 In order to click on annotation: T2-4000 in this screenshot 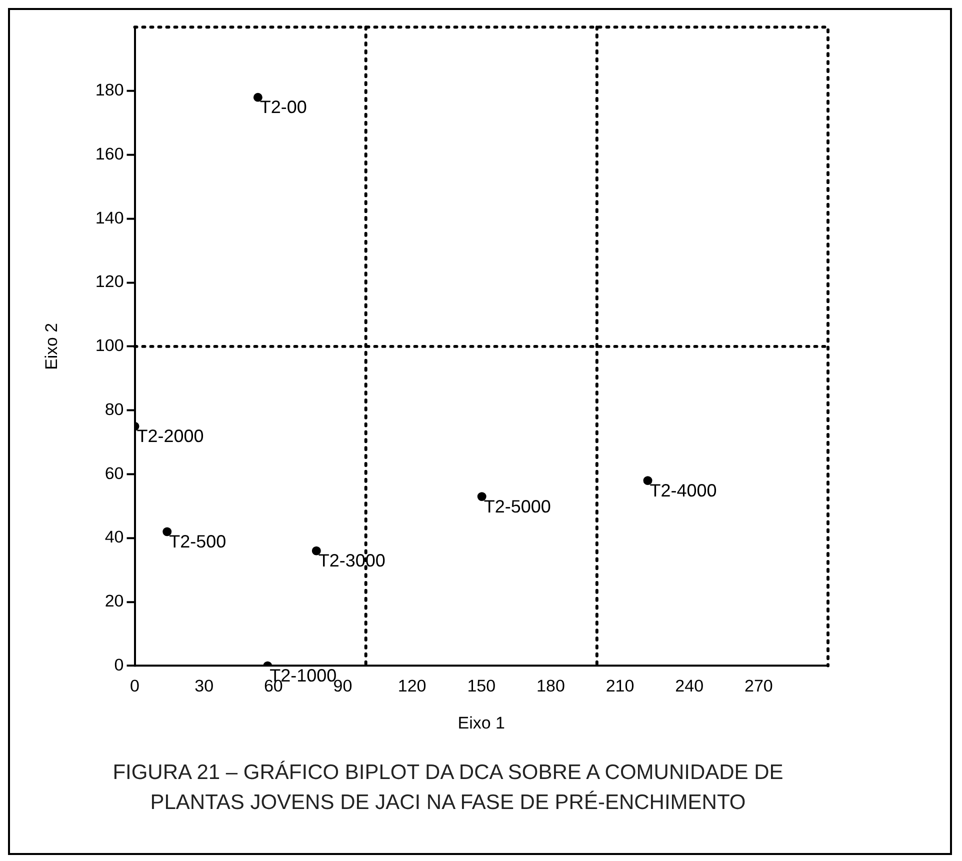, I will do `click(683, 490)`.